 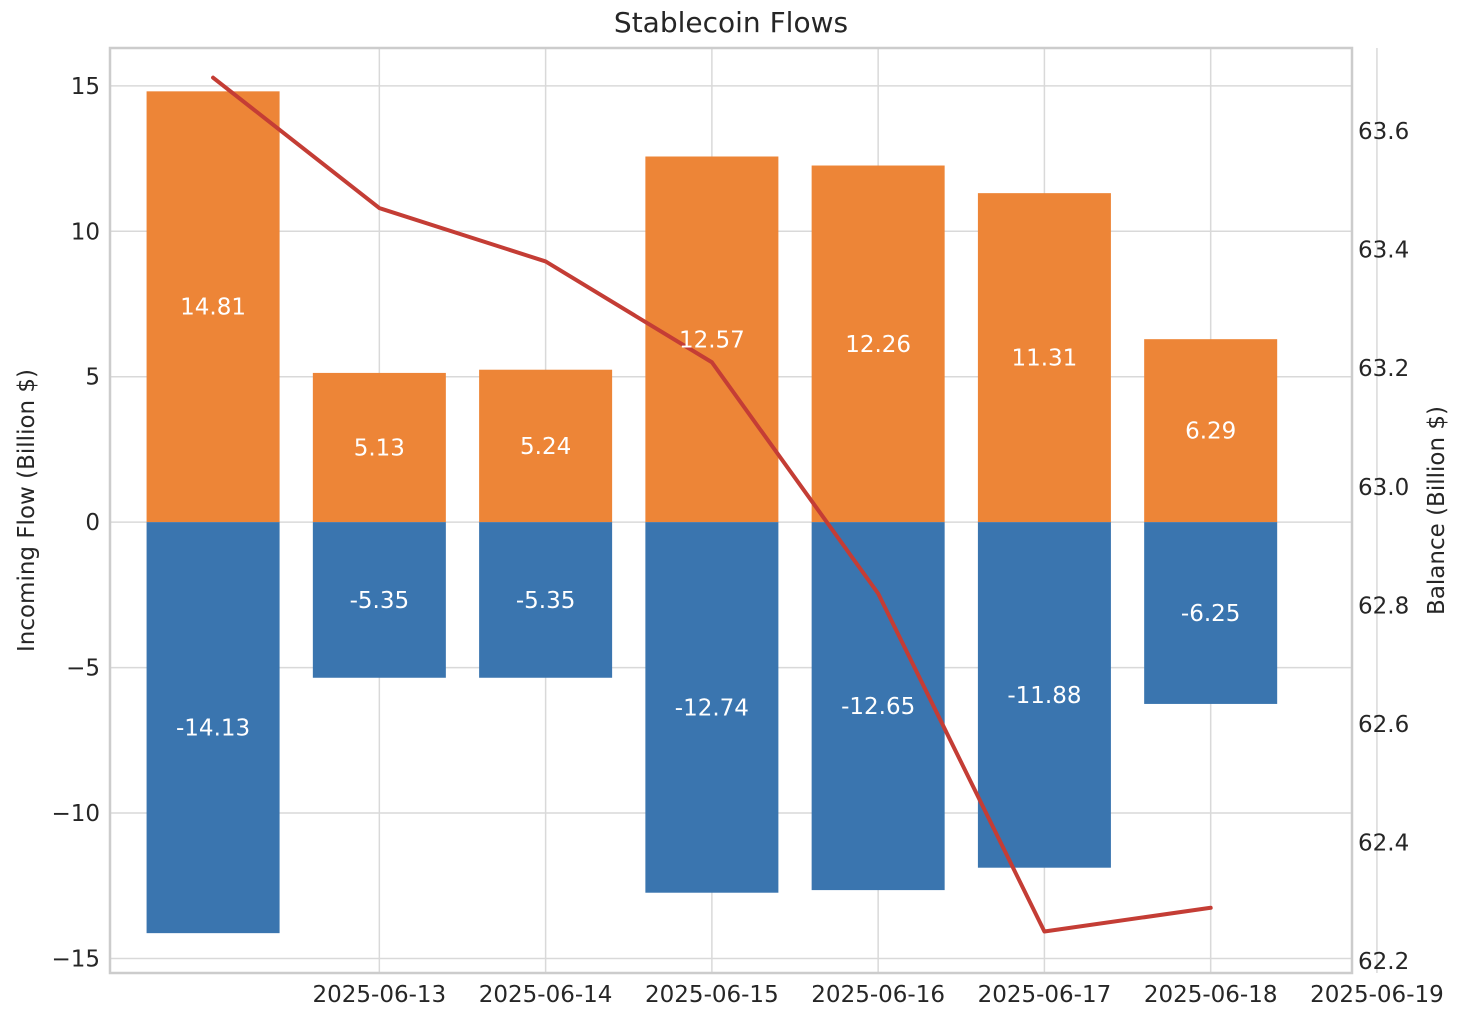 I want to click on y-tick-label: −5, so click(x=83, y=669).